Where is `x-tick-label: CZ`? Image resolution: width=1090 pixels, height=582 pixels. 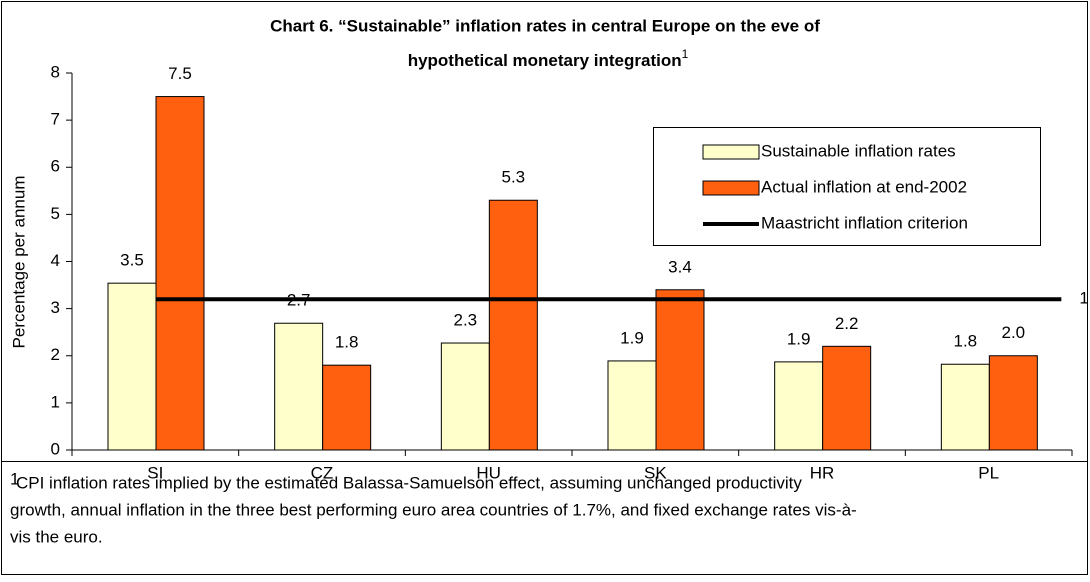 x-tick-label: CZ is located at coordinates (322, 472).